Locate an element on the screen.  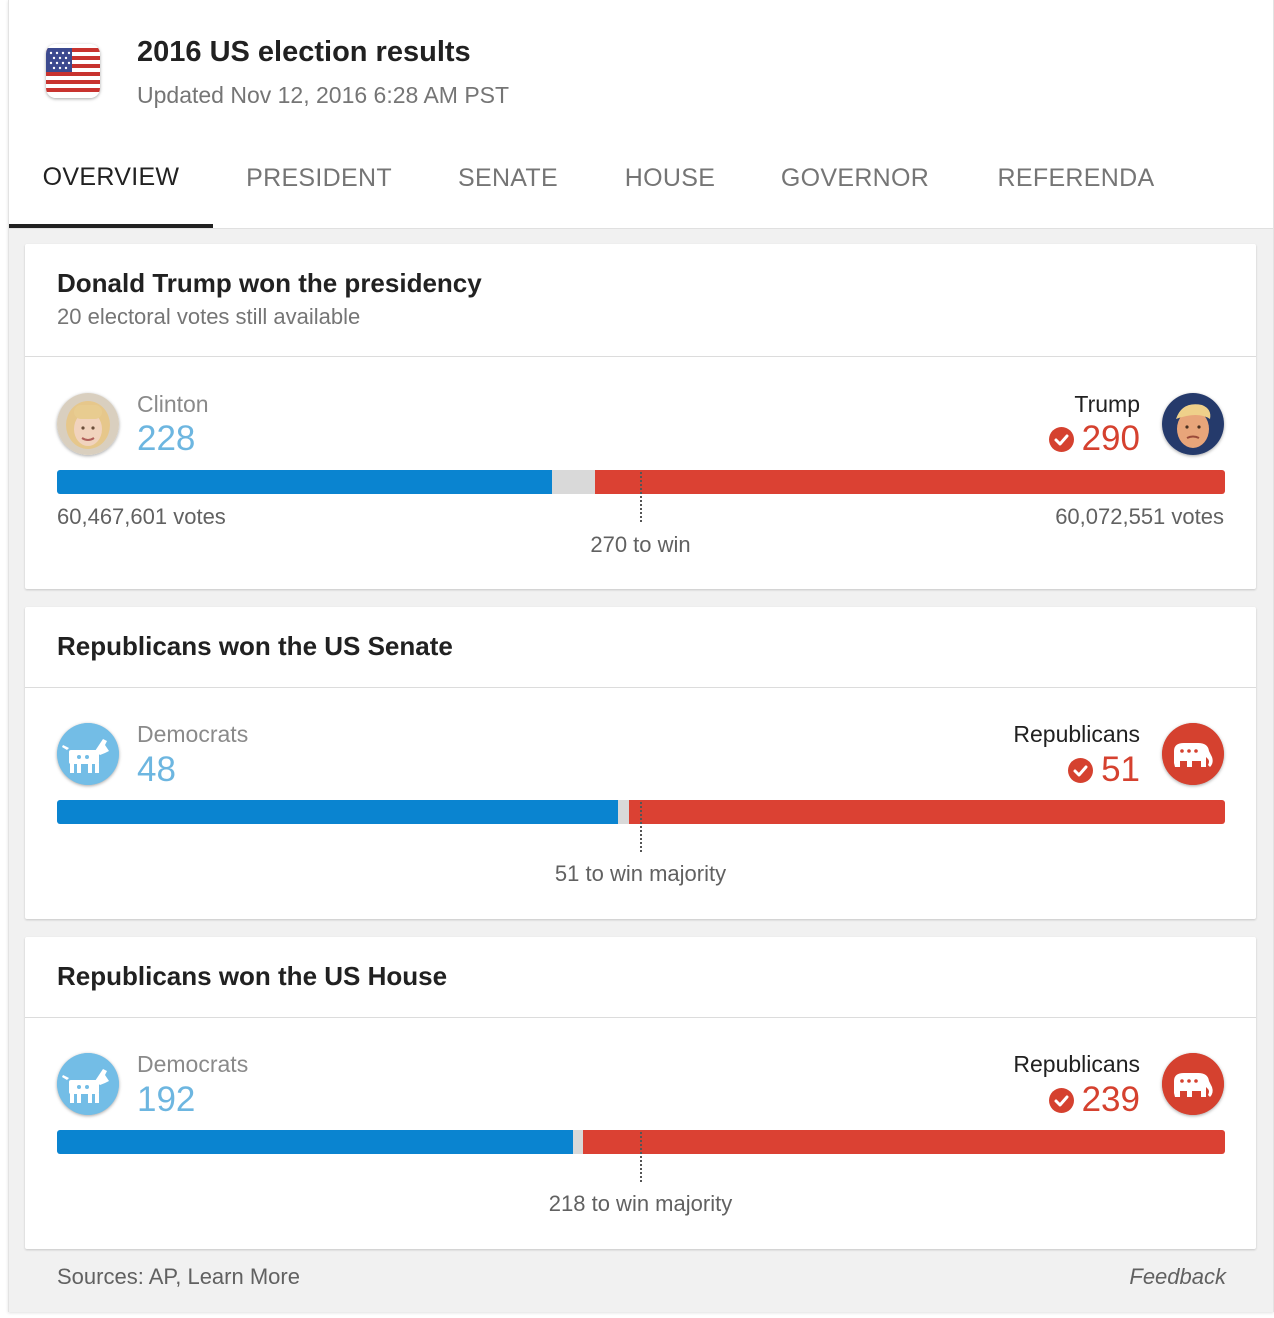
president-threshold-label: 270 to win is located at coordinates (640, 544).